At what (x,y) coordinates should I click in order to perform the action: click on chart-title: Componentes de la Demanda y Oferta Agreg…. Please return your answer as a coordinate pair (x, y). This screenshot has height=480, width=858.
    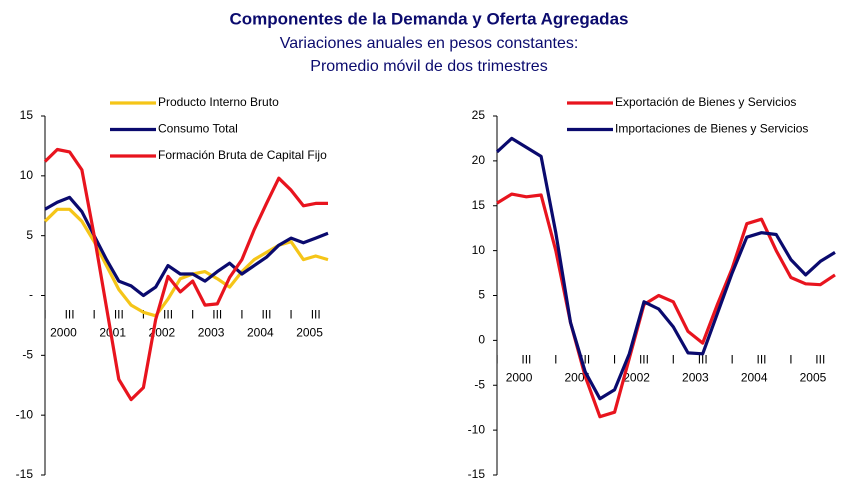
    Looking at the image, I should click on (429, 18).